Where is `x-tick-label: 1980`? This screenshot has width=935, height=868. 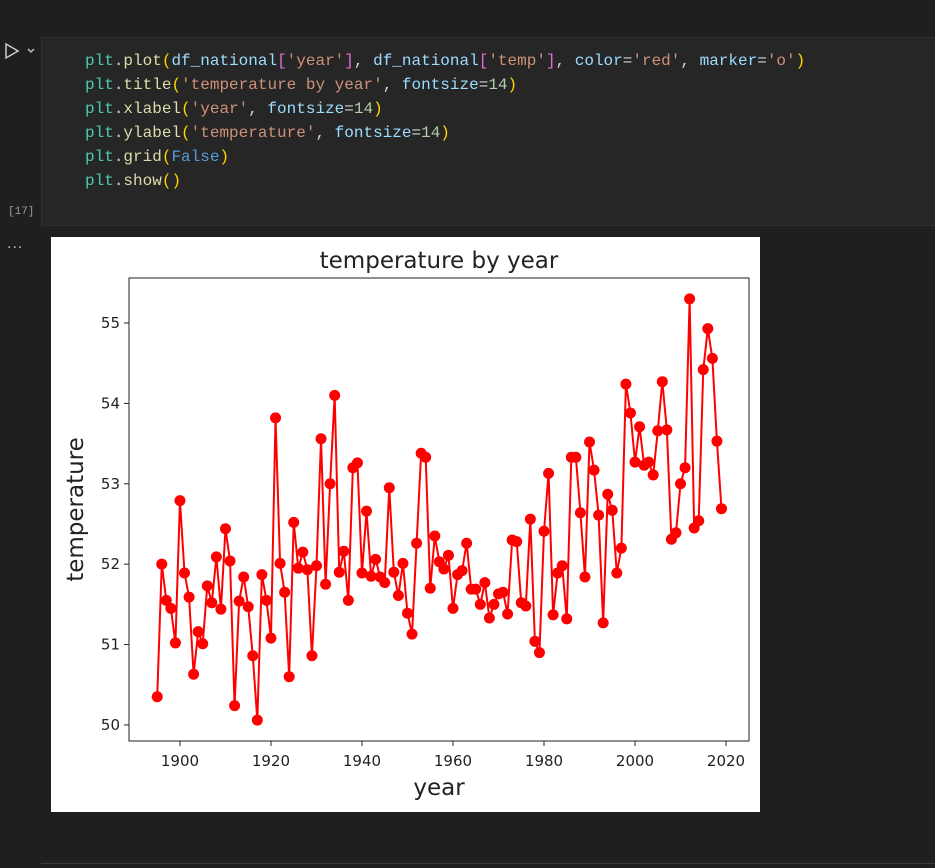 x-tick-label: 1980 is located at coordinates (544, 761).